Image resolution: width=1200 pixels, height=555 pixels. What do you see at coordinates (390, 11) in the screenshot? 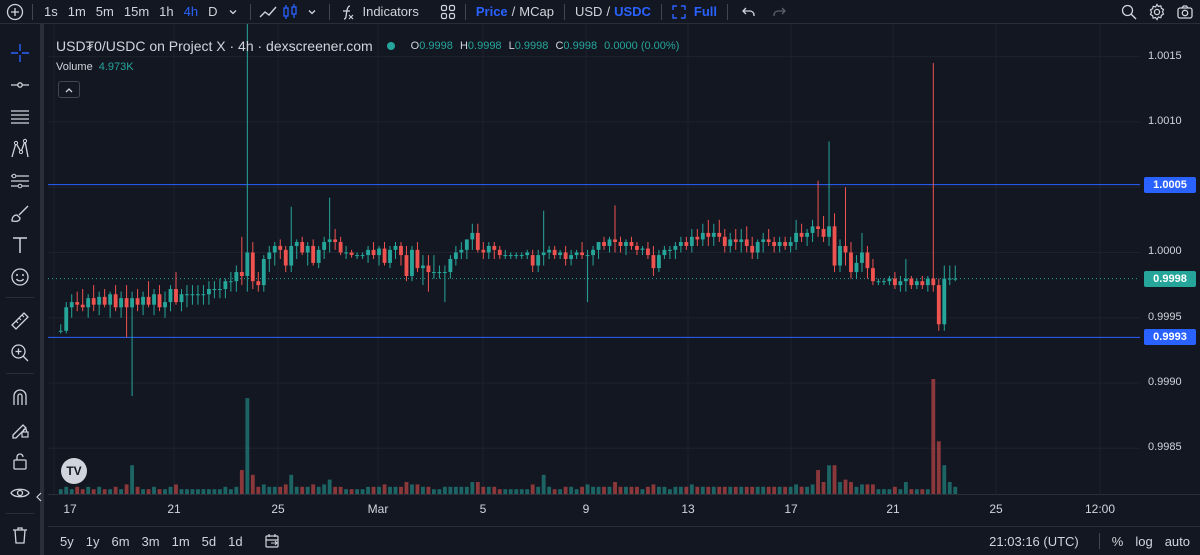
I see `indicators-button: Indicators` at bounding box center [390, 11].